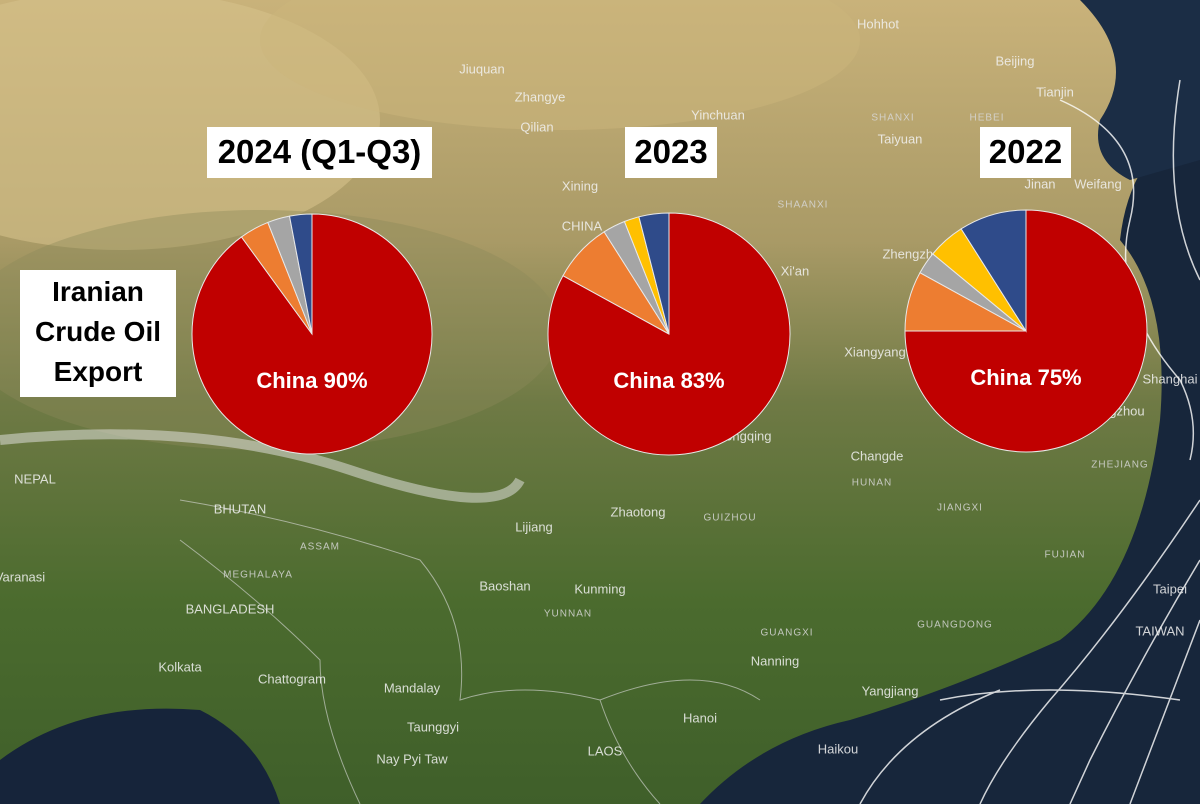 The image size is (1200, 804). What do you see at coordinates (1159, 630) in the screenshot?
I see `map-label: TAIWAN` at bounding box center [1159, 630].